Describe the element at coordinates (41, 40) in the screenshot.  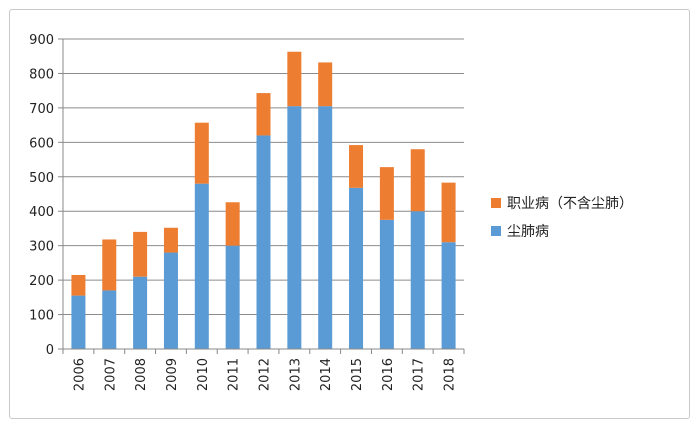
I see `y-tick-label: 900` at that location.